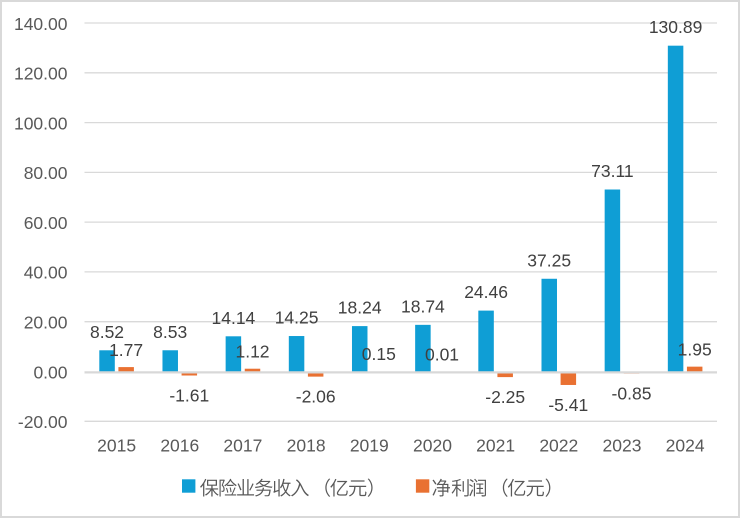  I want to click on svg-text: 2017, so click(242, 446).